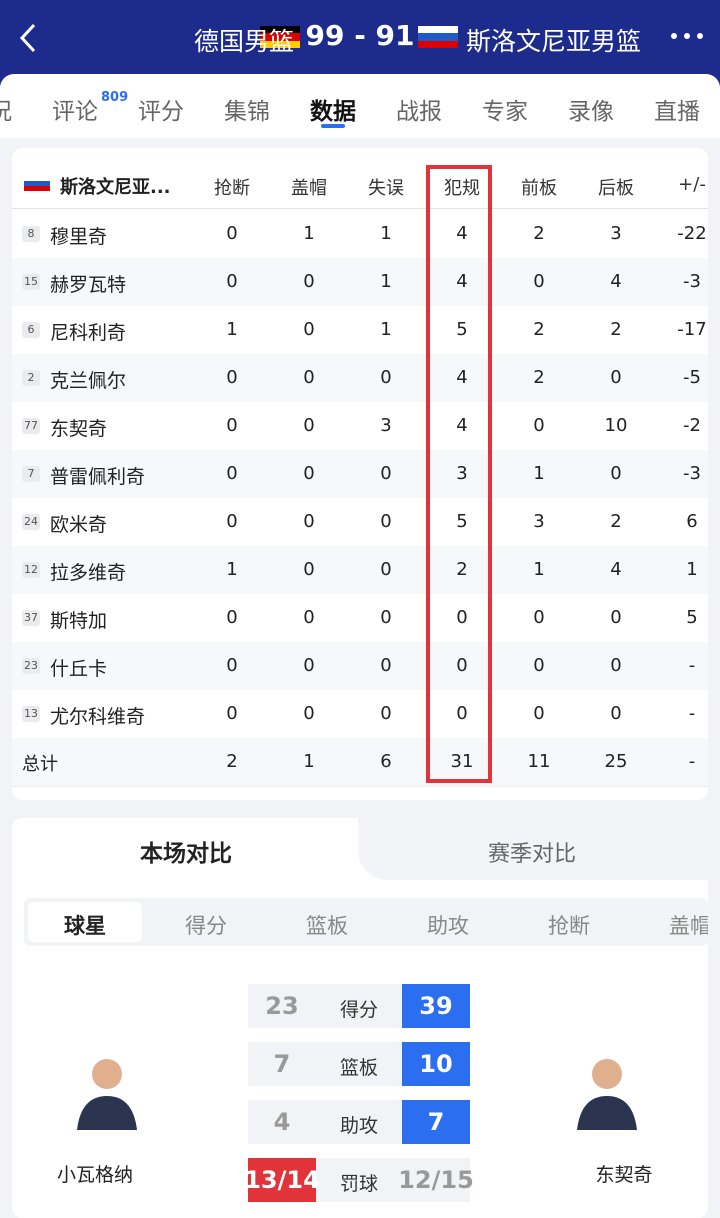  Describe the element at coordinates (79, 621) in the screenshot. I see `player-name: 斯特加` at that location.